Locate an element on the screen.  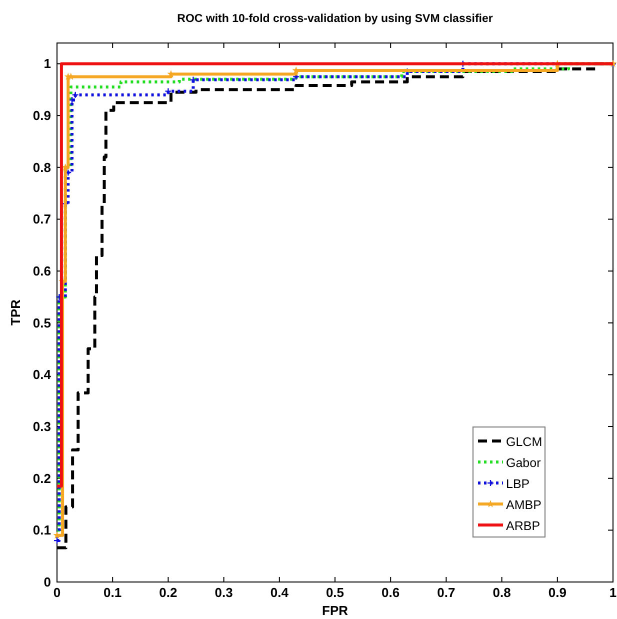
legend-label: Gabor is located at coordinates (523, 463).